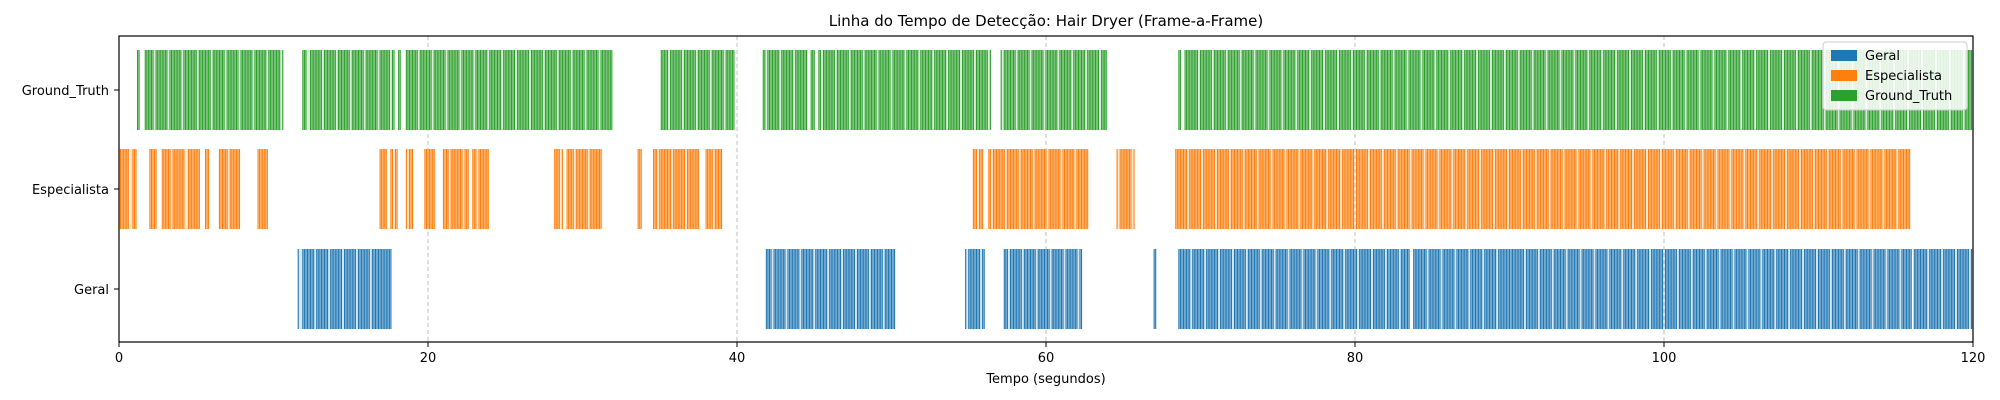  Describe the element at coordinates (91, 290) in the screenshot. I see `y-tick-label: Geral` at that location.